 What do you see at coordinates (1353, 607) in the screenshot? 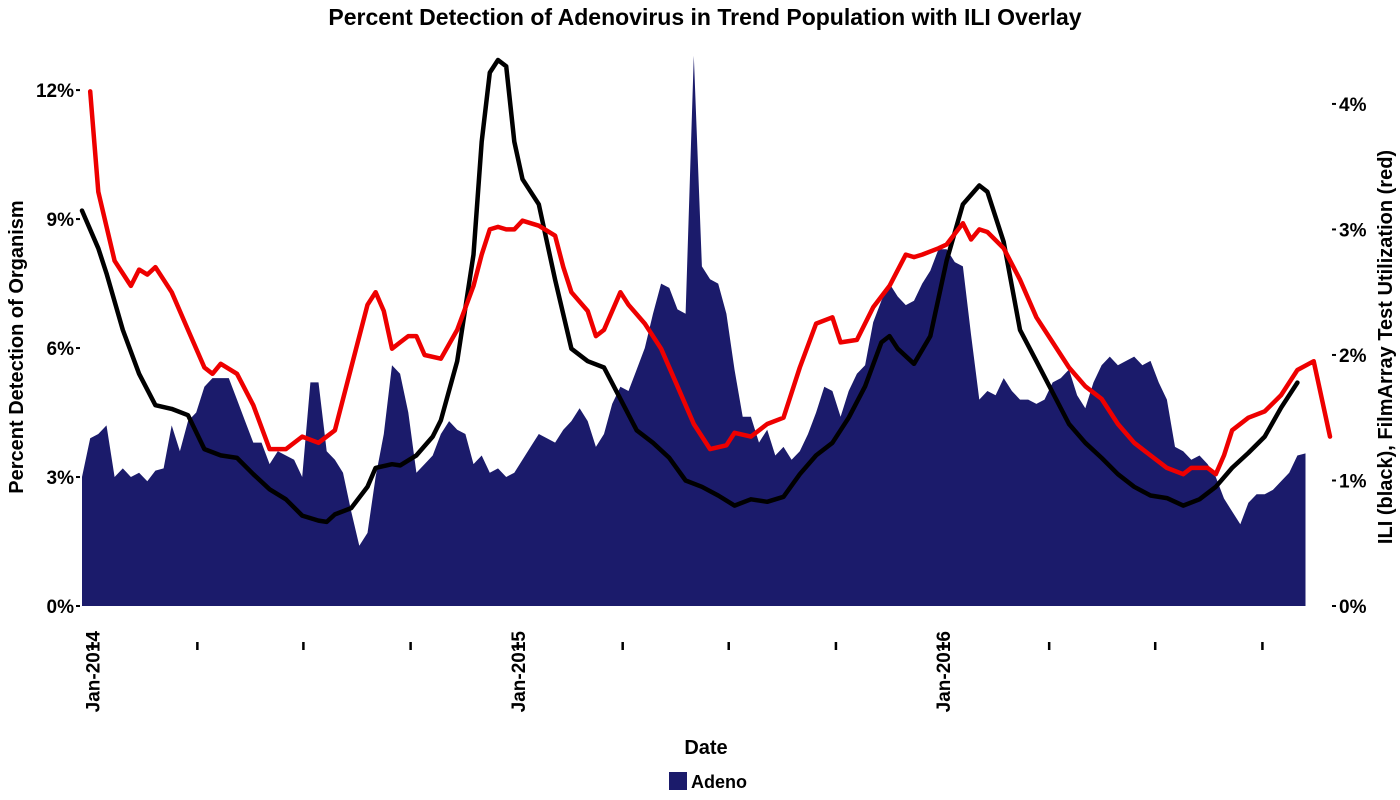
I see `right-tick-label: 0%` at bounding box center [1353, 607].